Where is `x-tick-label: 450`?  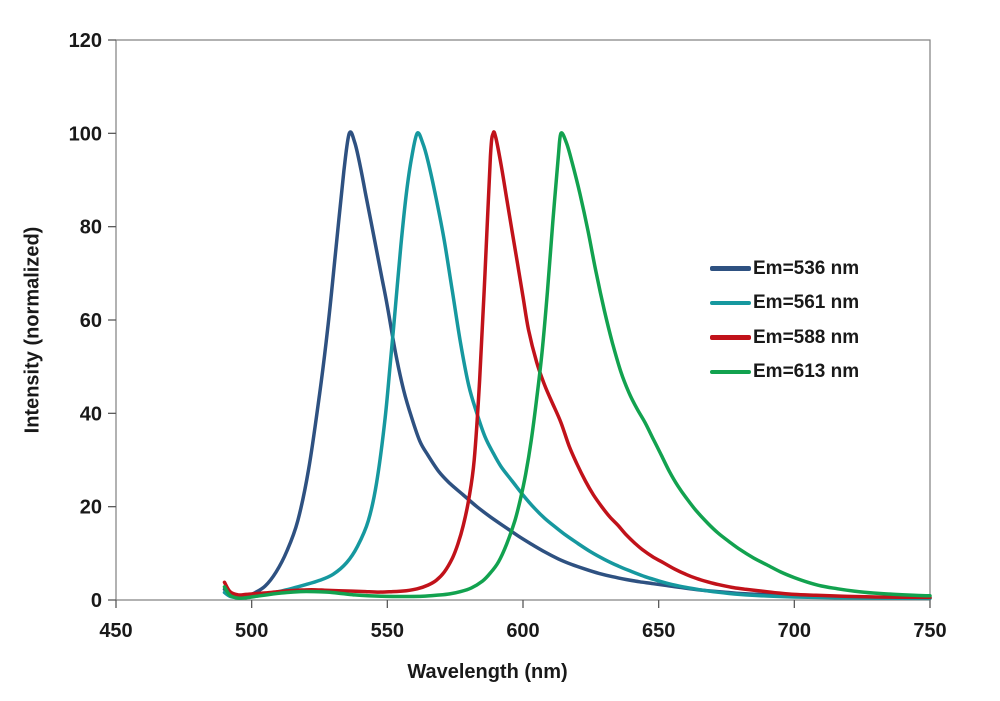
x-tick-label: 450 is located at coordinates (115, 631).